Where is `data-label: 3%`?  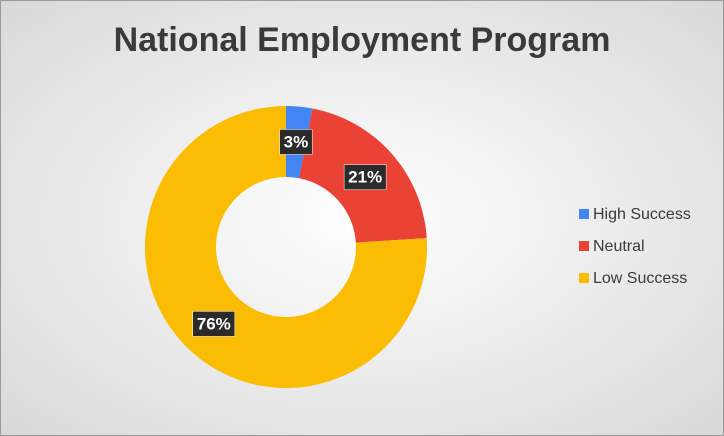 data-label: 3% is located at coordinates (296, 141).